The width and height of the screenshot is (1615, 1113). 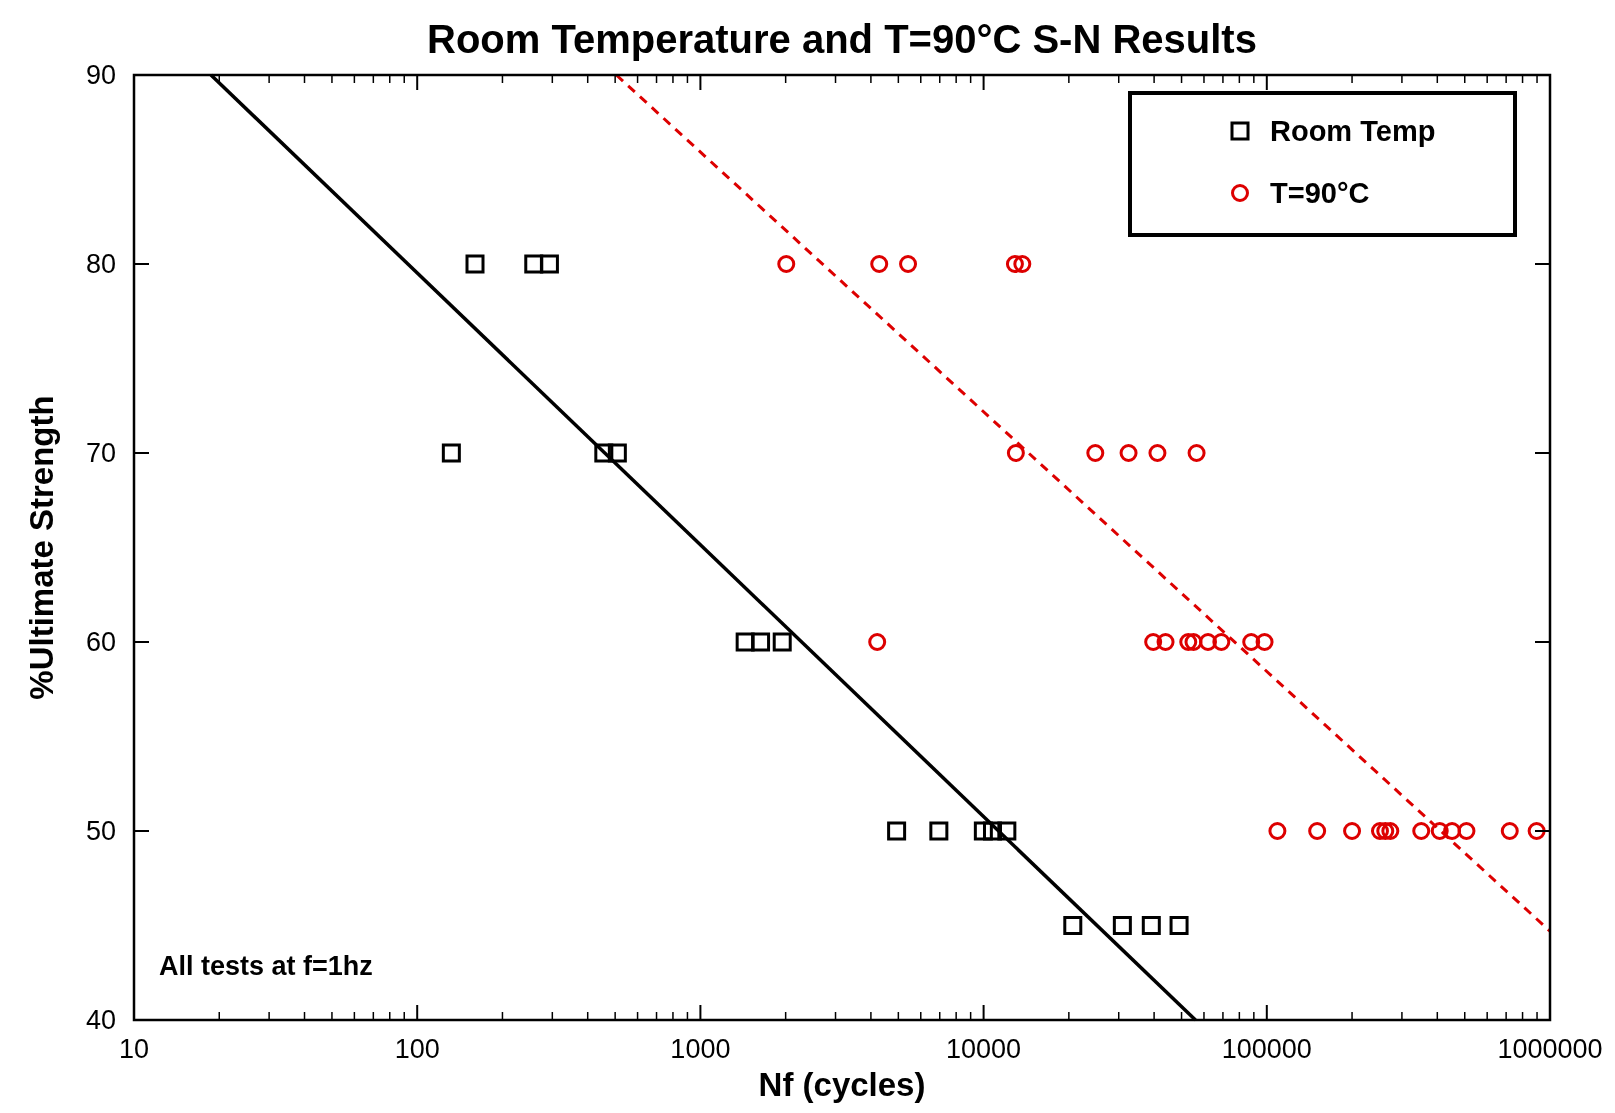 What do you see at coordinates (134, 1049) in the screenshot?
I see `x-tick-label: 10` at bounding box center [134, 1049].